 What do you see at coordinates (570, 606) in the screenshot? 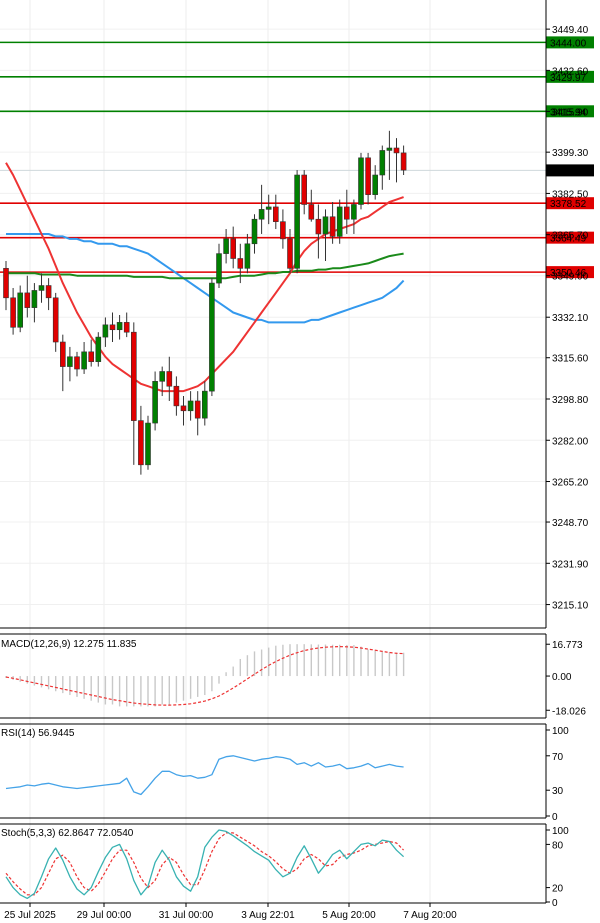
I see `price-tick-label: 3215.10` at bounding box center [570, 606].